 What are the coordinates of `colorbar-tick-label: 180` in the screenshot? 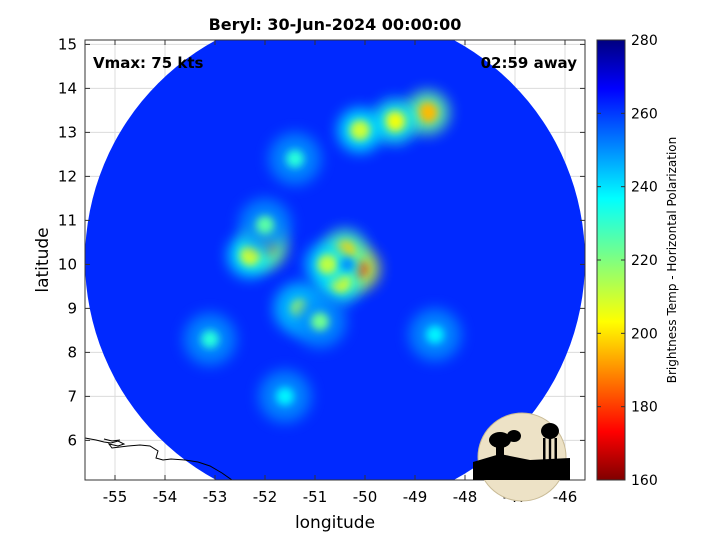 It's located at (644, 408).